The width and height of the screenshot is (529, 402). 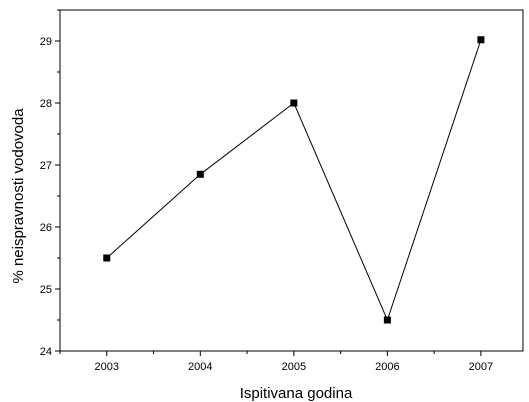 What do you see at coordinates (46, 352) in the screenshot?
I see `y-tick-label: 24` at bounding box center [46, 352].